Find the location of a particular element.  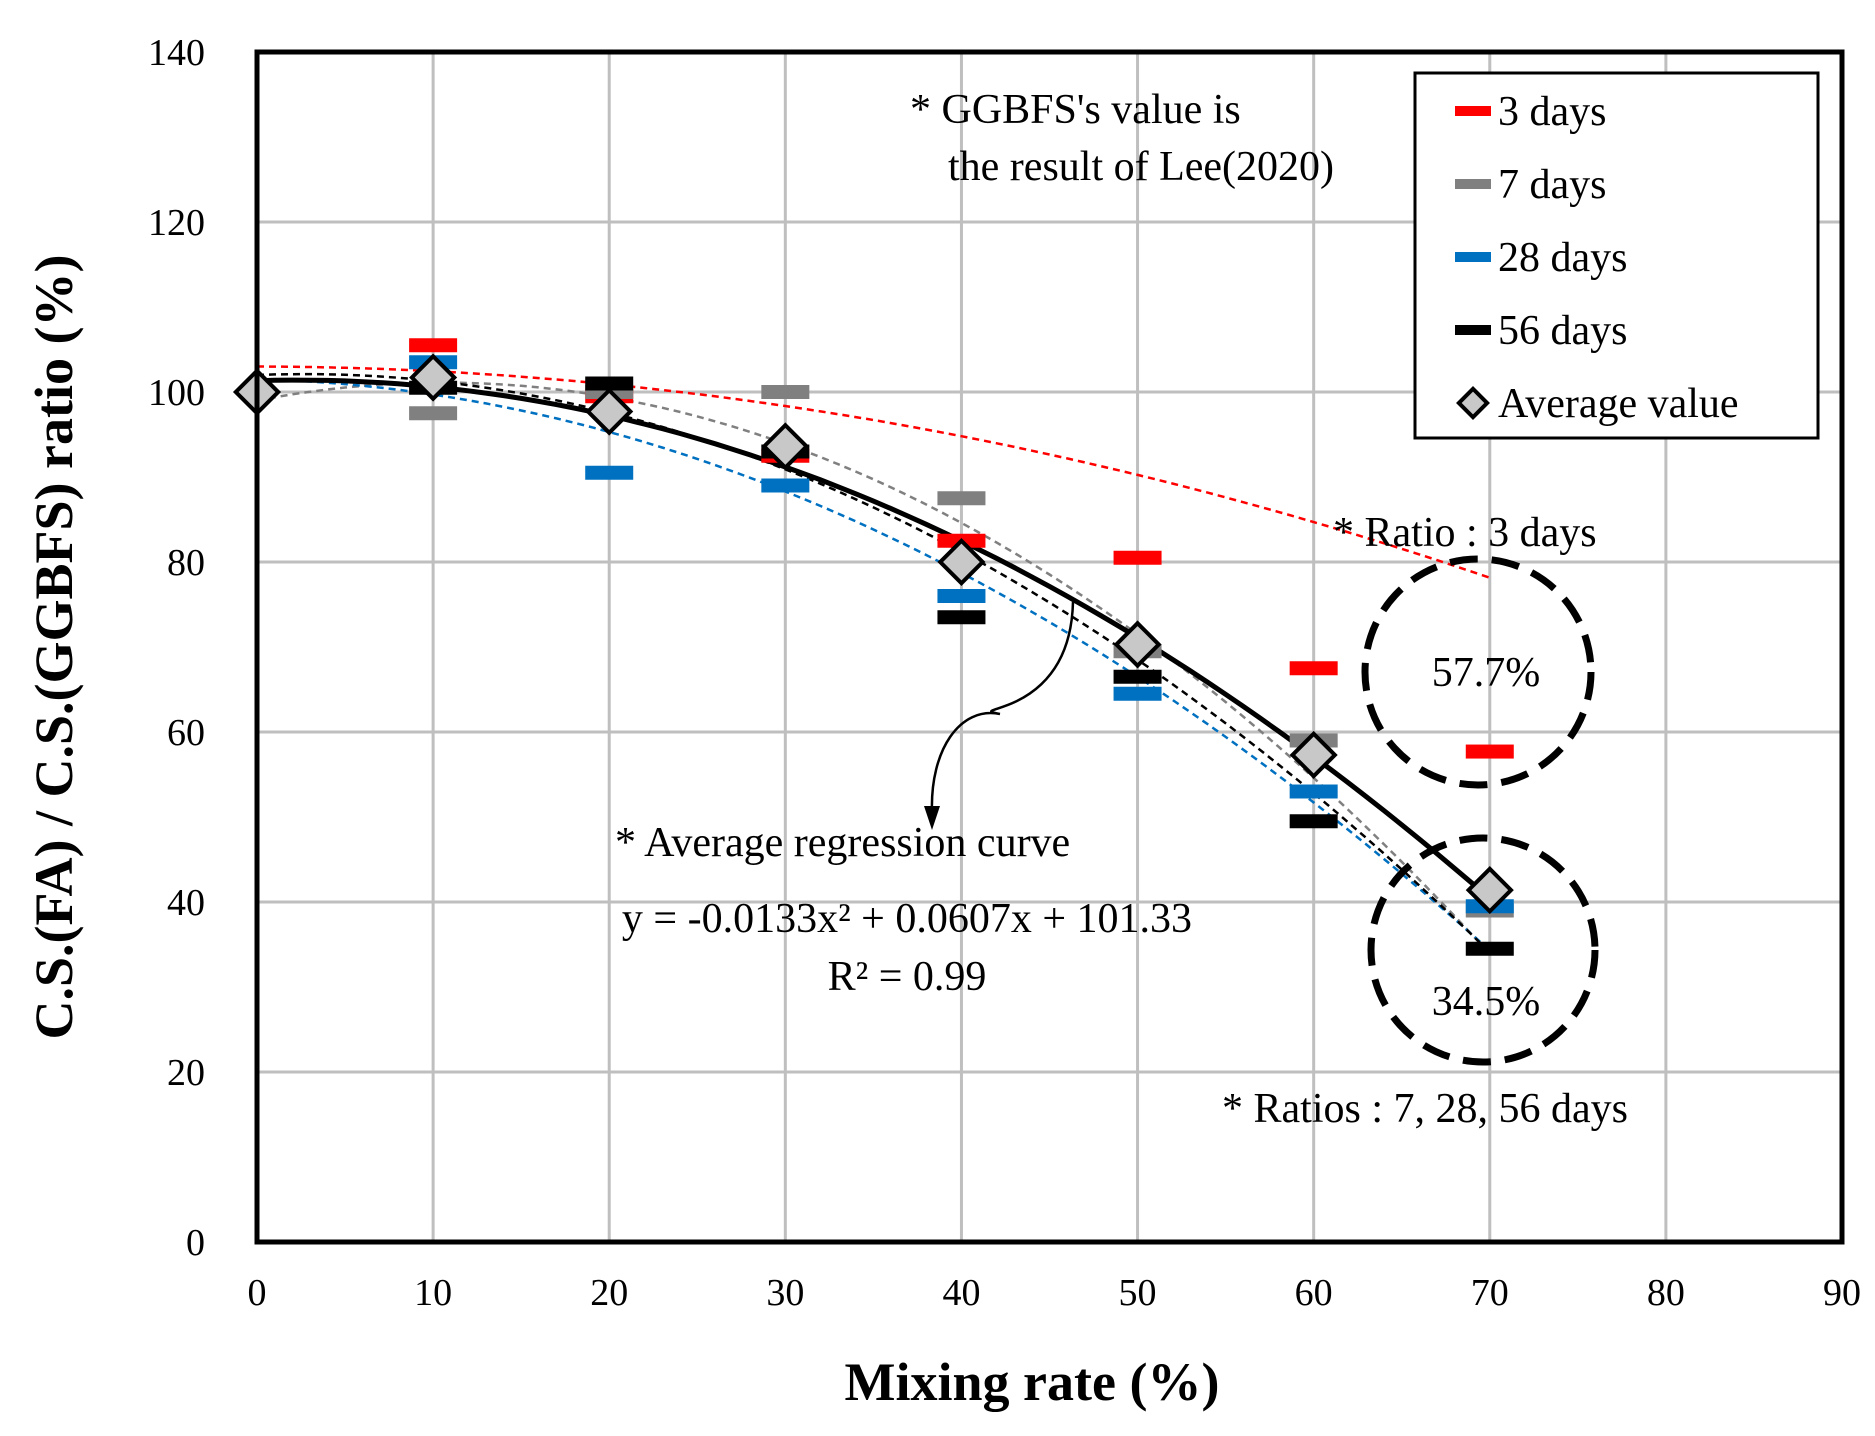

regression-r2: R² = 0.99 is located at coordinates (907, 977).